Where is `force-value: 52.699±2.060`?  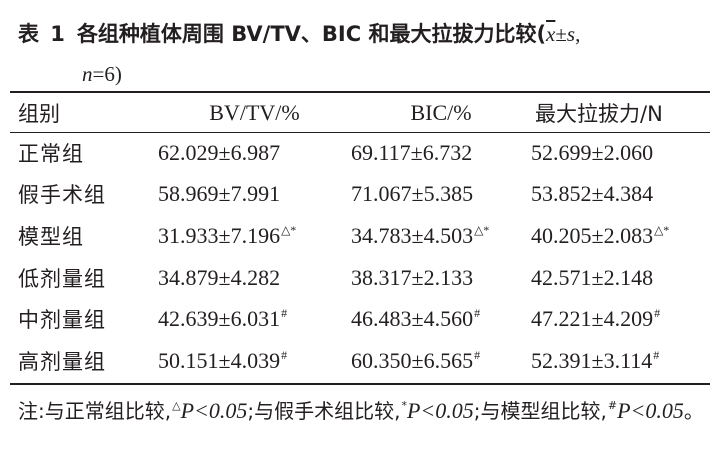 force-value: 52.699±2.060 is located at coordinates (626, 153).